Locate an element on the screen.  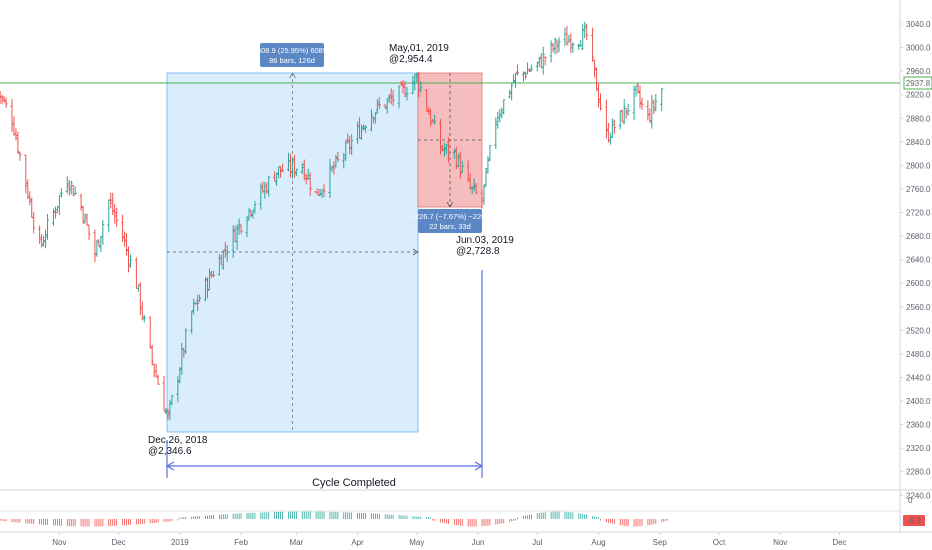
price-tick-label: 2960.0 is located at coordinates (918, 71).